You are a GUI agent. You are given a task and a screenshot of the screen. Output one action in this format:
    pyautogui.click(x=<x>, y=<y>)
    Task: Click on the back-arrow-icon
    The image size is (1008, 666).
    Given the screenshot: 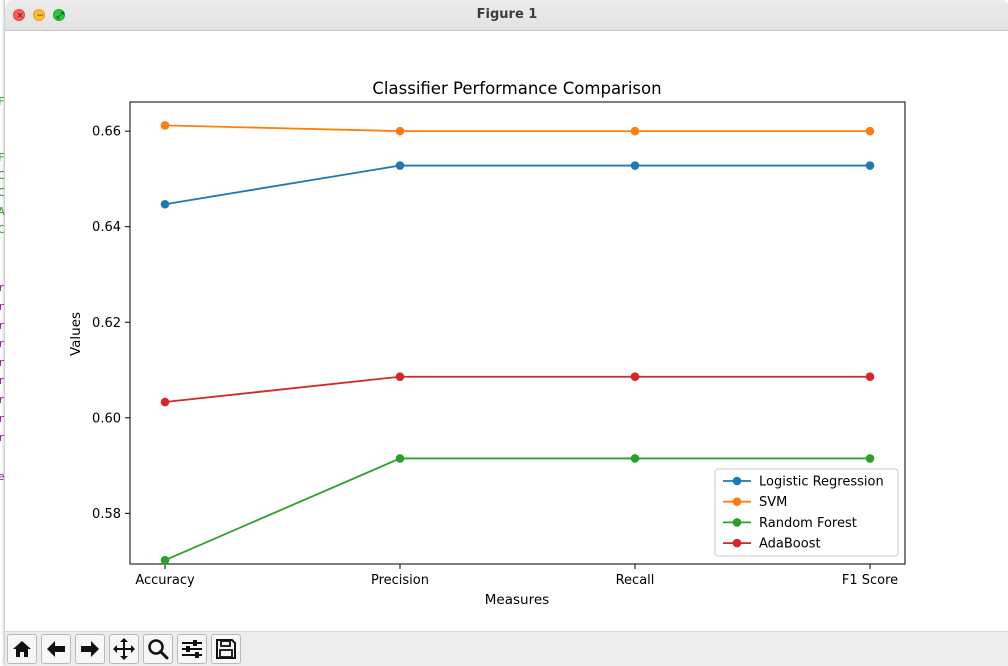 What is the action you would take?
    pyautogui.click(x=56, y=649)
    